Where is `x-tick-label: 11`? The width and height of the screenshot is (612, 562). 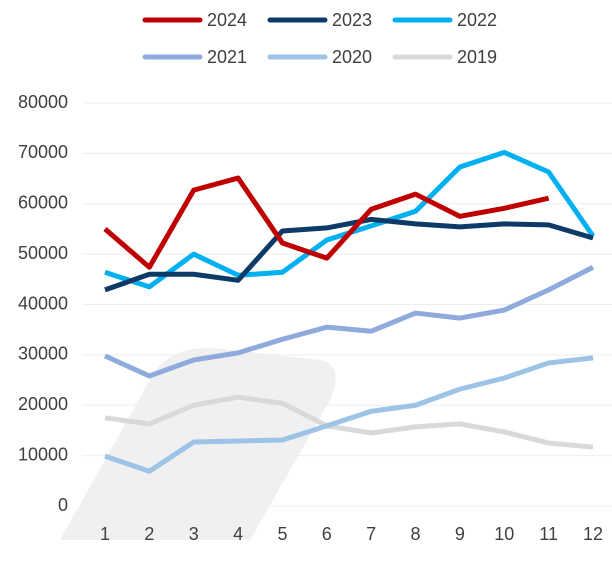 x-tick-label: 11 is located at coordinates (548, 534).